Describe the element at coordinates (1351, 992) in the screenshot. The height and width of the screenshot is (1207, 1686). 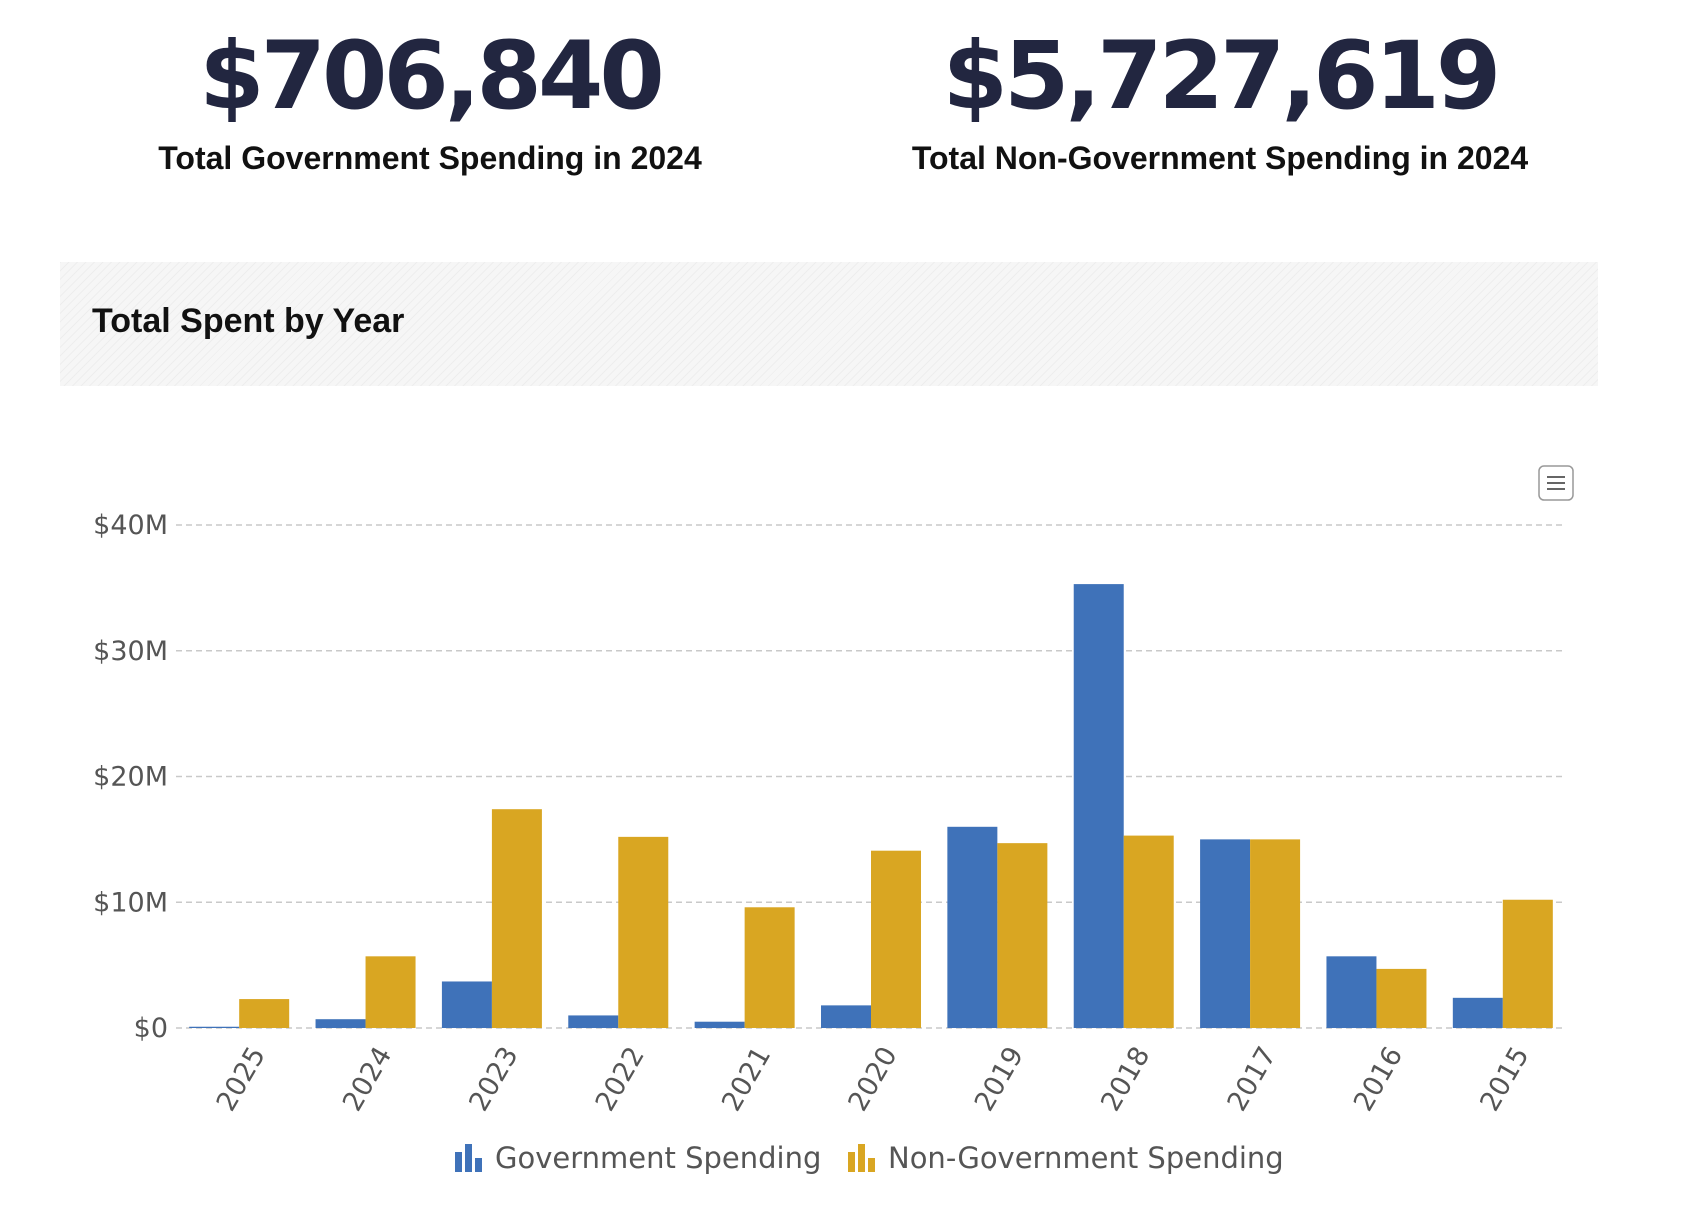
I see `government-bar-2016` at that location.